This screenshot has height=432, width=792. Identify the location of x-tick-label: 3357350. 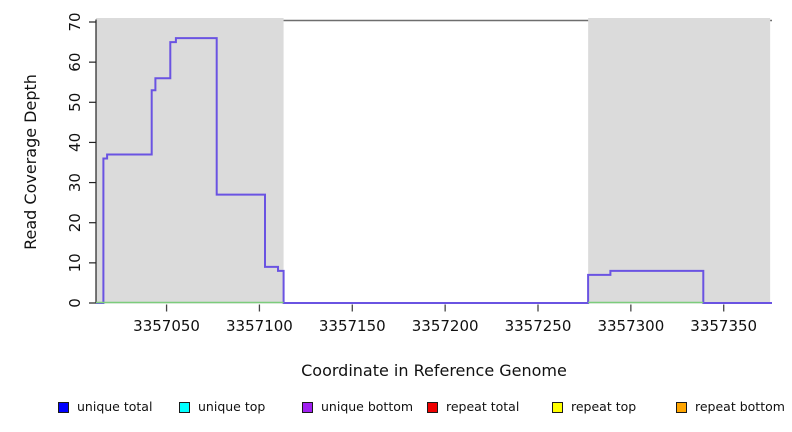
(723, 326).